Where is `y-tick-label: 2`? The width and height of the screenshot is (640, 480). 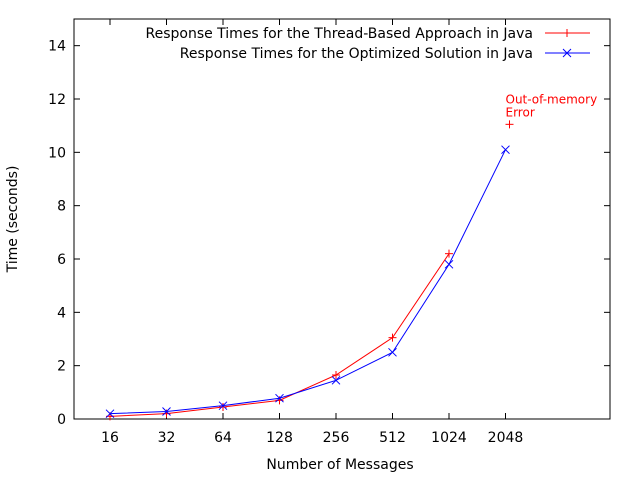
y-tick-label: 2 is located at coordinates (61, 367).